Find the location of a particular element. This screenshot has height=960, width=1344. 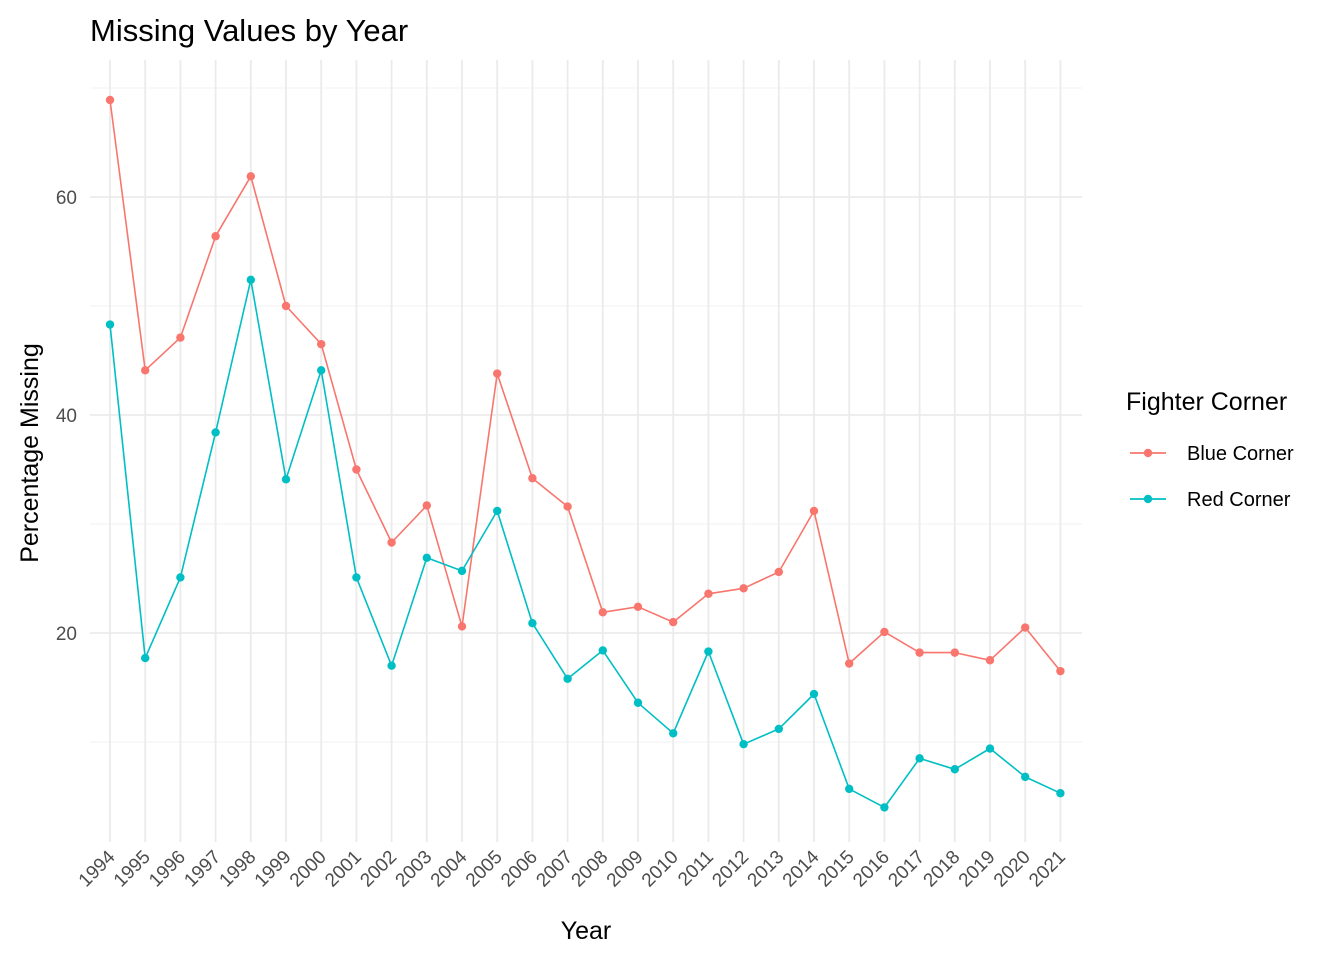

x-tick-label: 2012 is located at coordinates (730, 869).